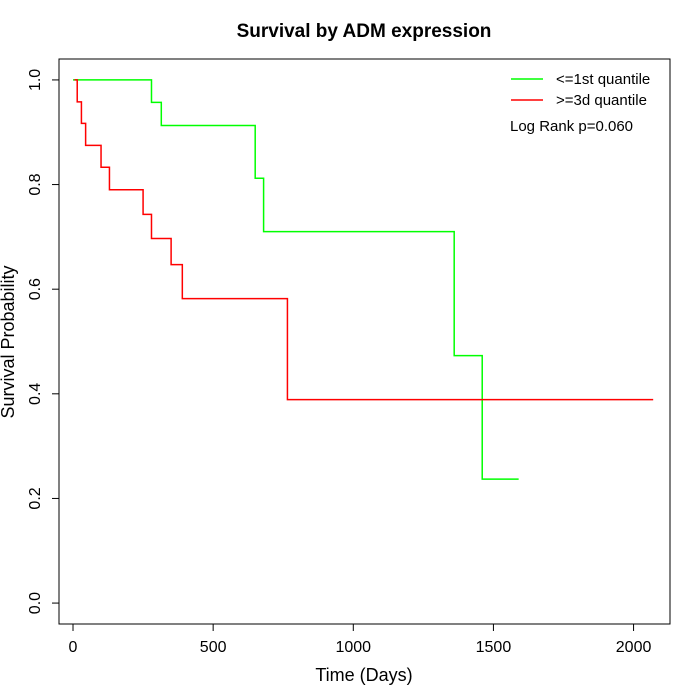 The width and height of the screenshot is (700, 700). What do you see at coordinates (35, 80) in the screenshot?
I see `y-tick-label: 1.0` at bounding box center [35, 80].